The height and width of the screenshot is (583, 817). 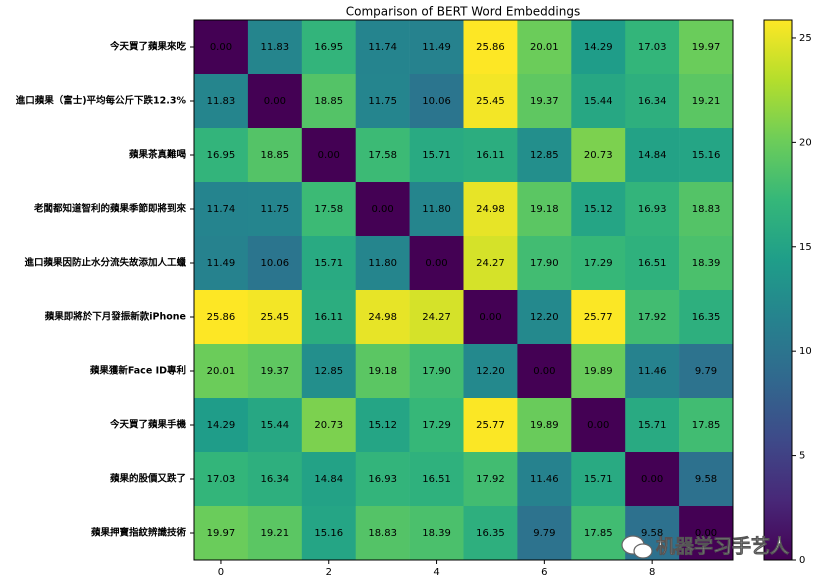 I want to click on cell-label: 14.29, so click(x=221, y=425).